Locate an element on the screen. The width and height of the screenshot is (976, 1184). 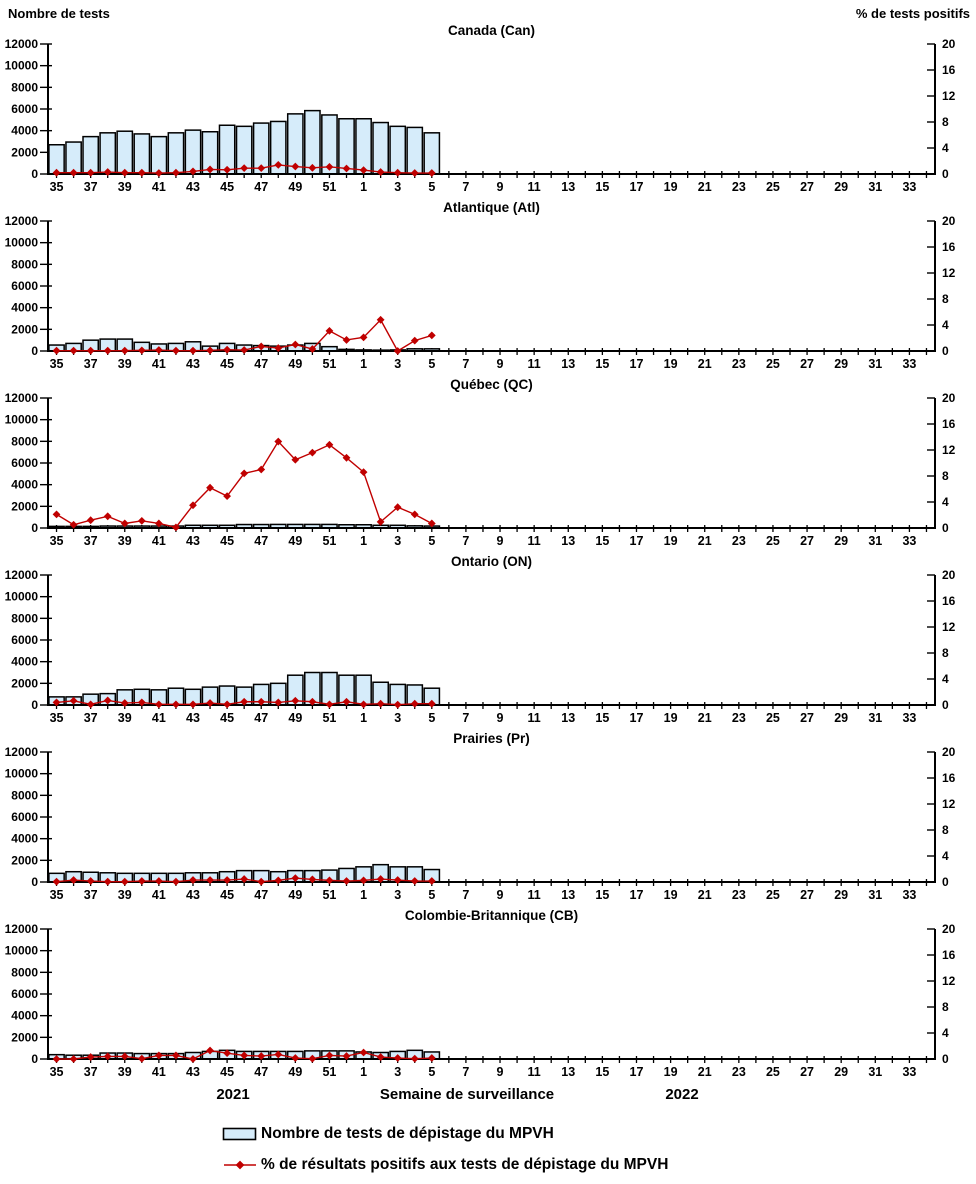
svg-text: 7 is located at coordinates (465, 187).